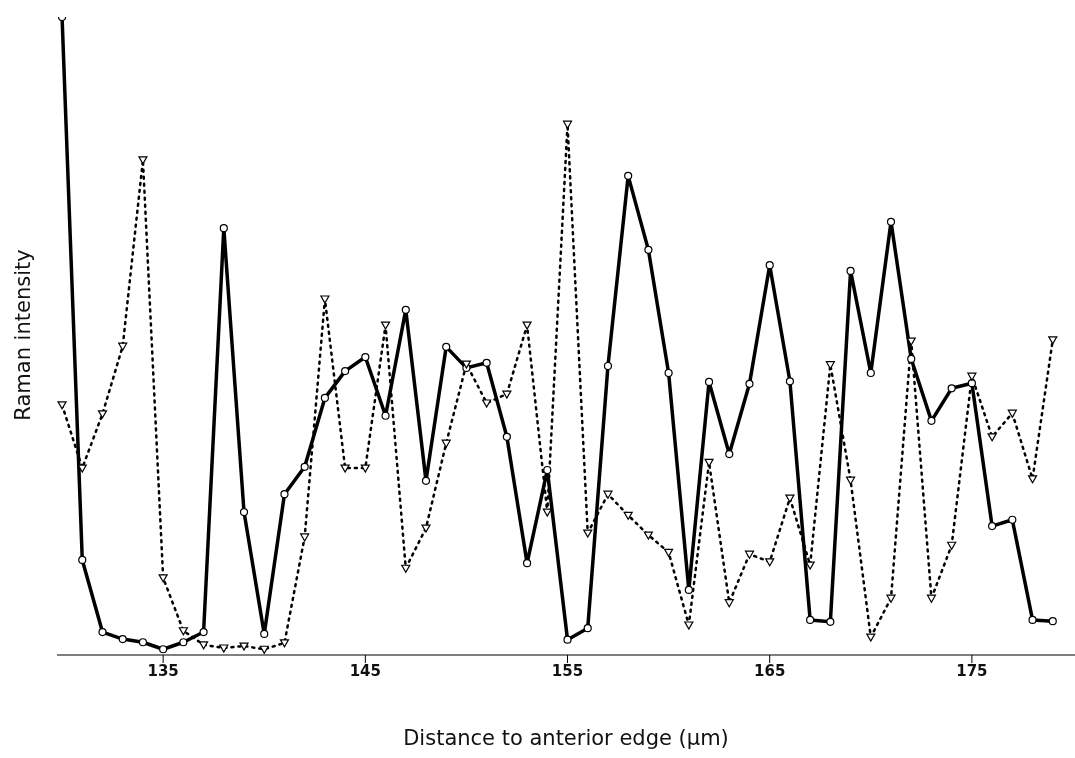 This screenshot has height=758, width=1075. I want to click on x-tick-label: 165, so click(770, 670).